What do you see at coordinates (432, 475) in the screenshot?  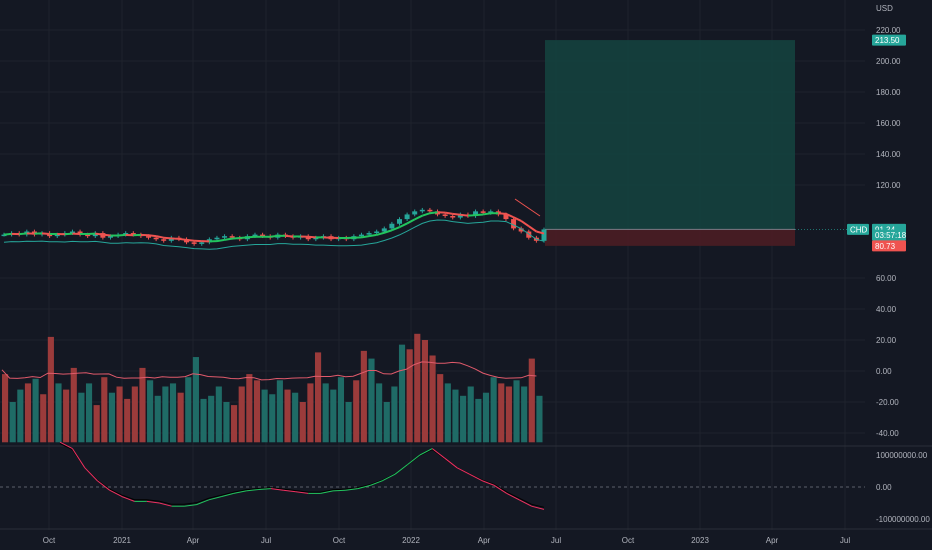 I see `oscillator-pane` at bounding box center [432, 475].